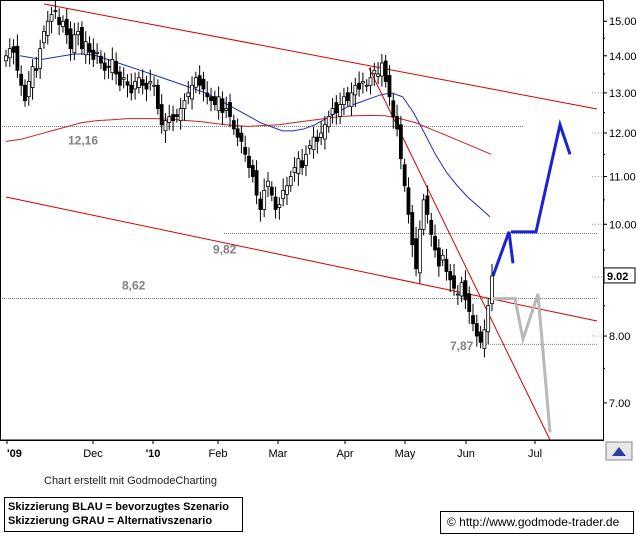 This screenshot has height=549, width=636. I want to click on chart-credit: Chart erstellt mit GodmodeCharting, so click(131, 481).